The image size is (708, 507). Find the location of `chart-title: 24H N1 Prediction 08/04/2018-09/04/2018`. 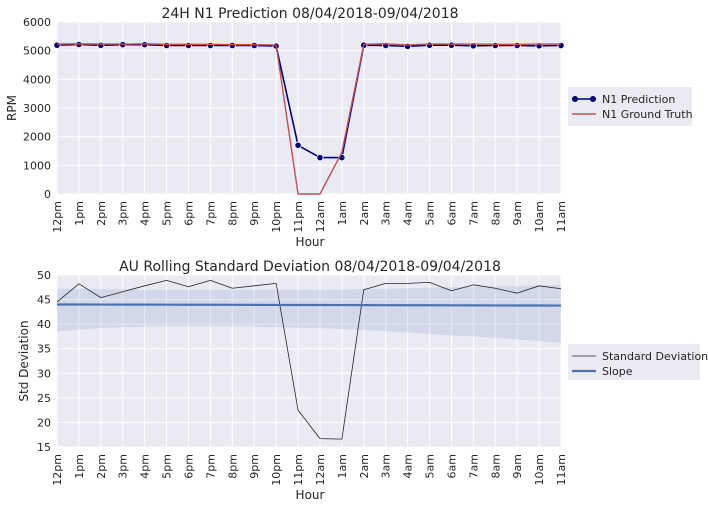

chart-title: 24H N1 Prediction 08/04/2018-09/04/2018 is located at coordinates (309, 14).